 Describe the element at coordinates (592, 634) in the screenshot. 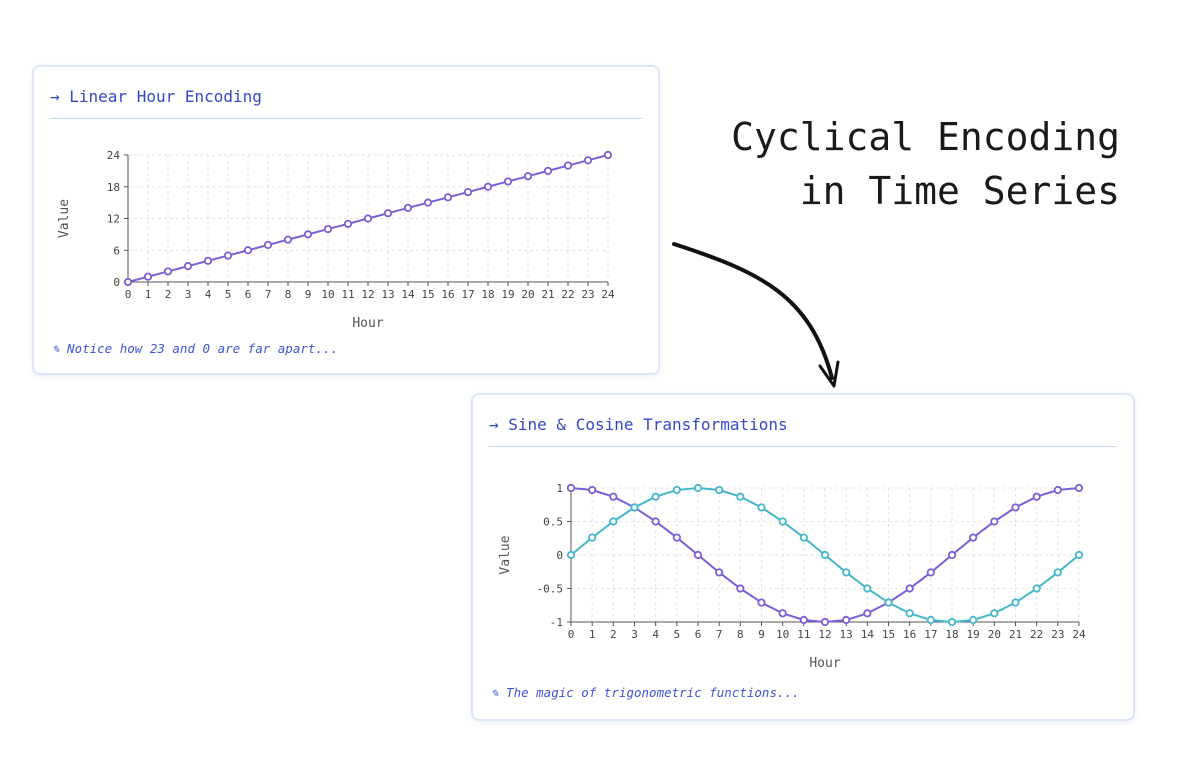

I see `x-tick-label: 1` at that location.